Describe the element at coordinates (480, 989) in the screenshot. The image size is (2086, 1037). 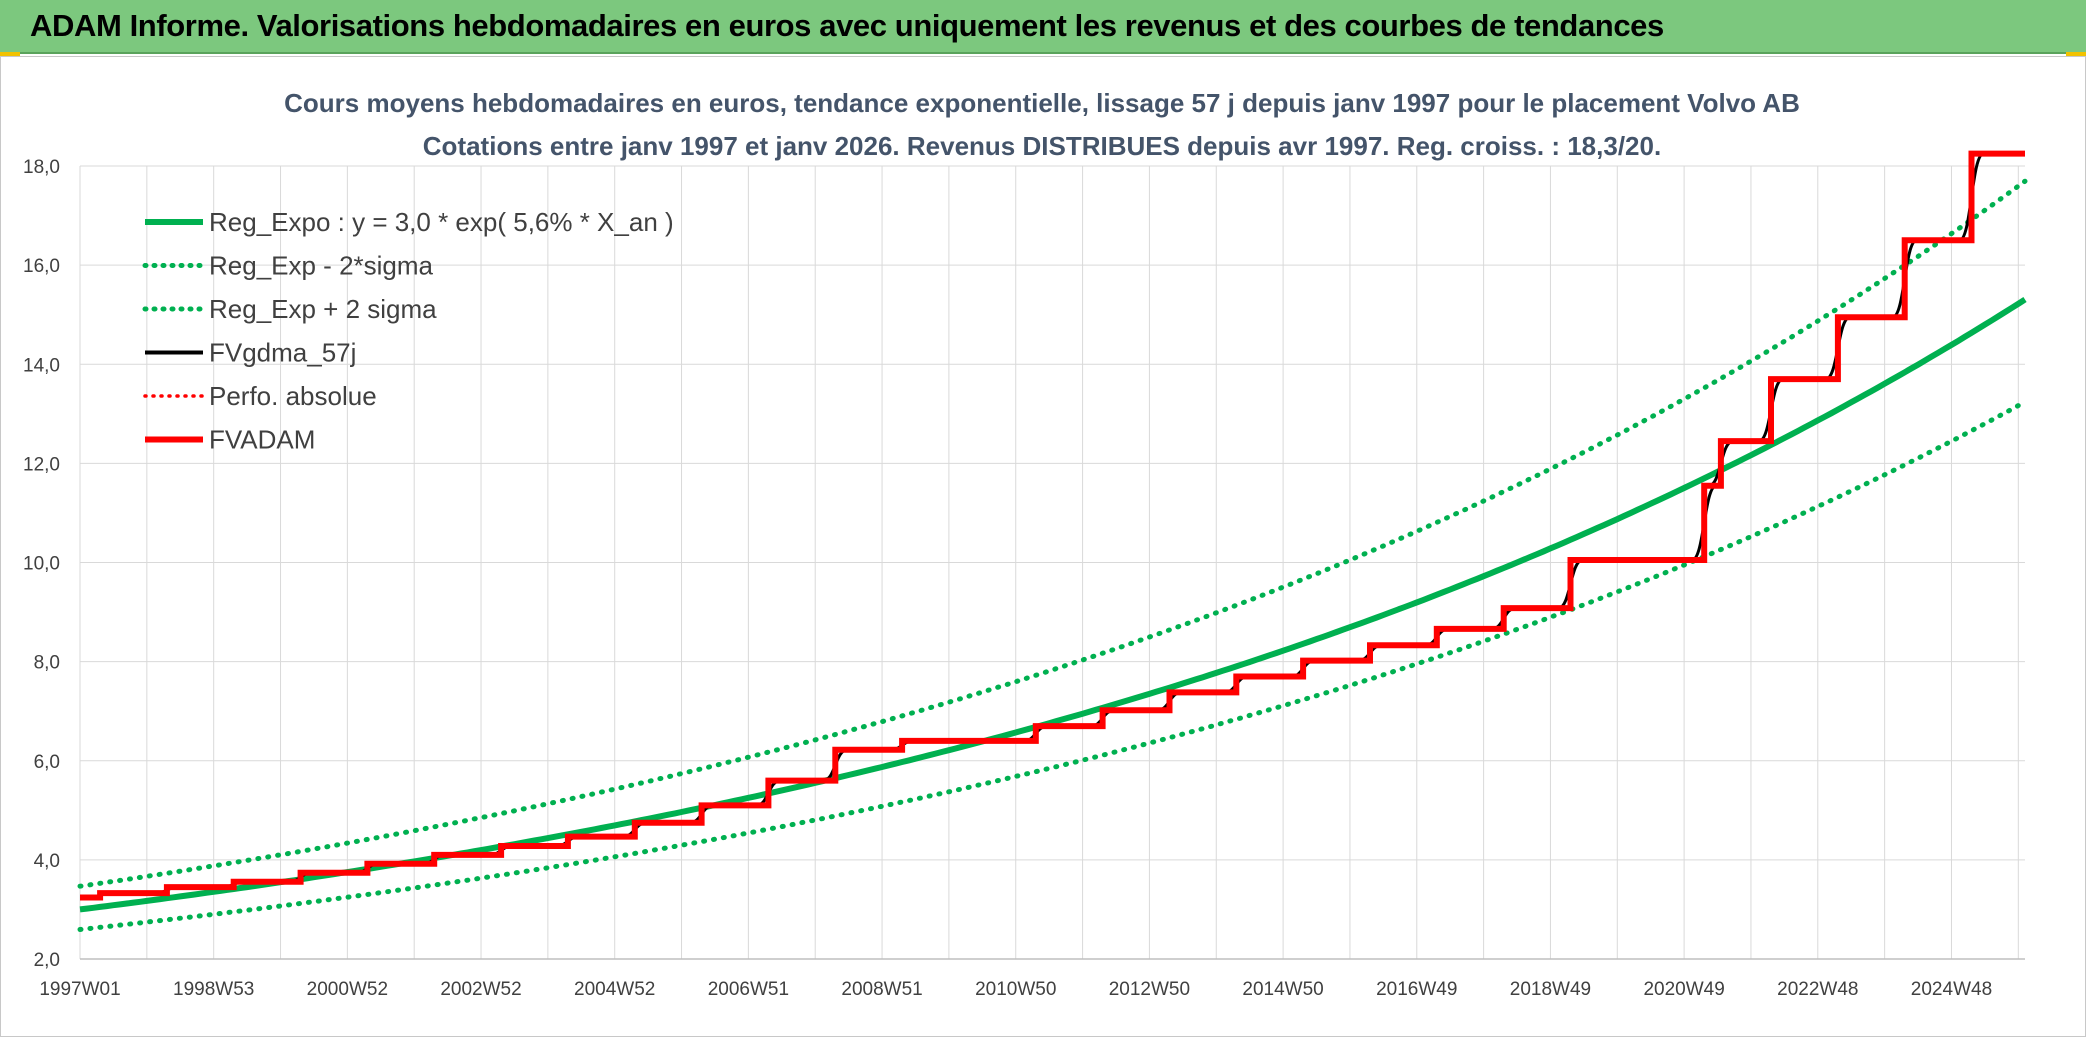
I see `x-tick-label: 2002W52` at that location.